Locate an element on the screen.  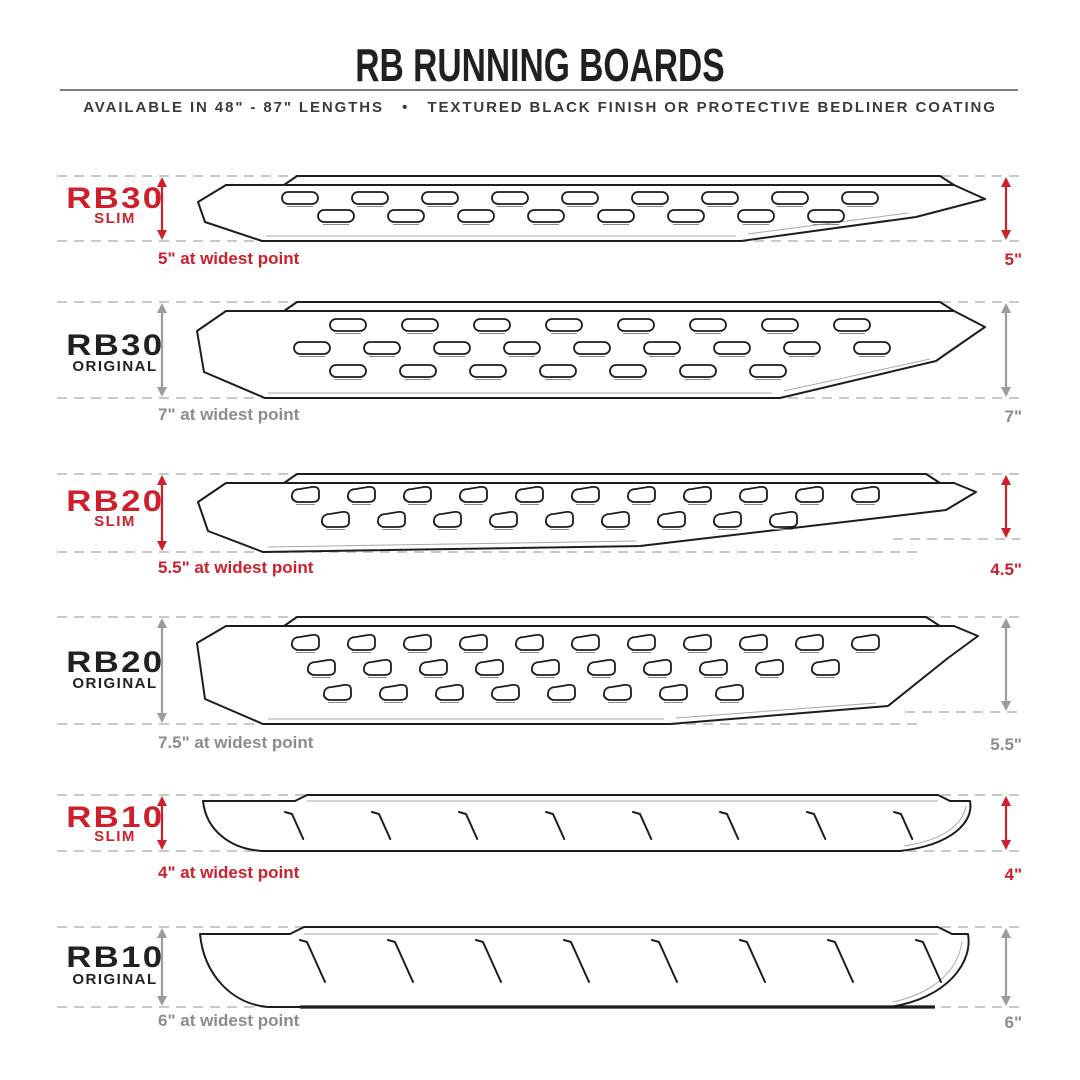
widest-point-label-rb20-original: 7.5" at widest point is located at coordinates (236, 742).